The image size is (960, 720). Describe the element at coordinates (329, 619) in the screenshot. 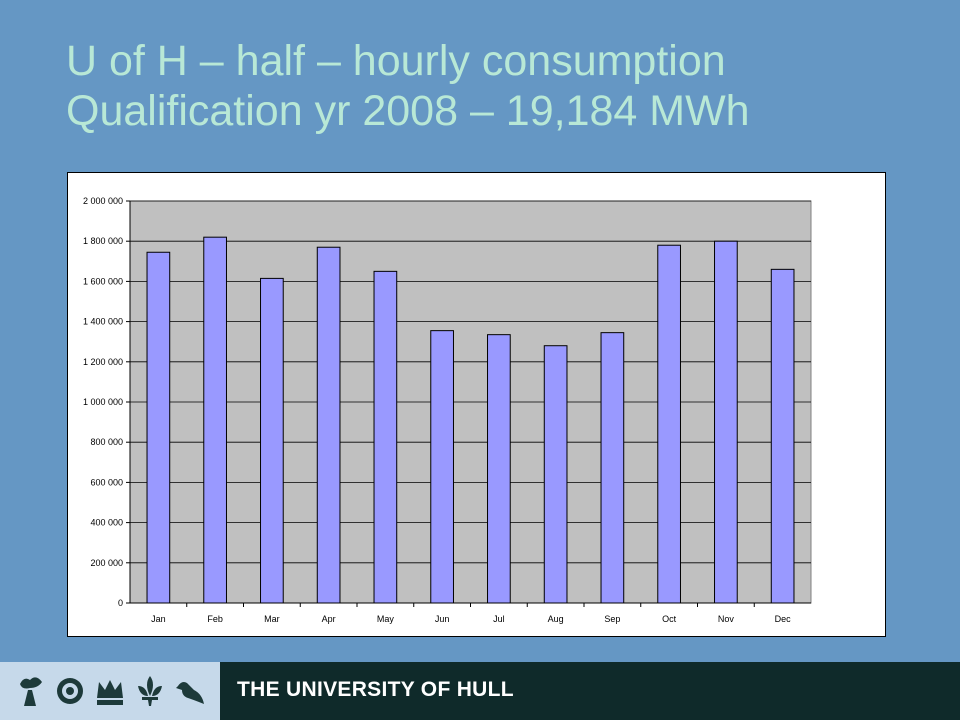

I see `x-tick-label: Apr` at that location.